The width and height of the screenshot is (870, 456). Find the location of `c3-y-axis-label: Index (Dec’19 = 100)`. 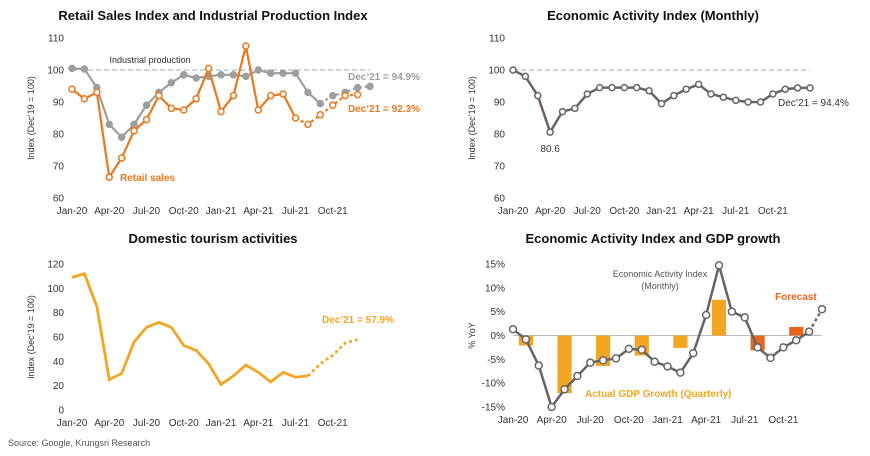

c3-y-axis-label: Index (Dec’19 = 100) is located at coordinates (31, 337).